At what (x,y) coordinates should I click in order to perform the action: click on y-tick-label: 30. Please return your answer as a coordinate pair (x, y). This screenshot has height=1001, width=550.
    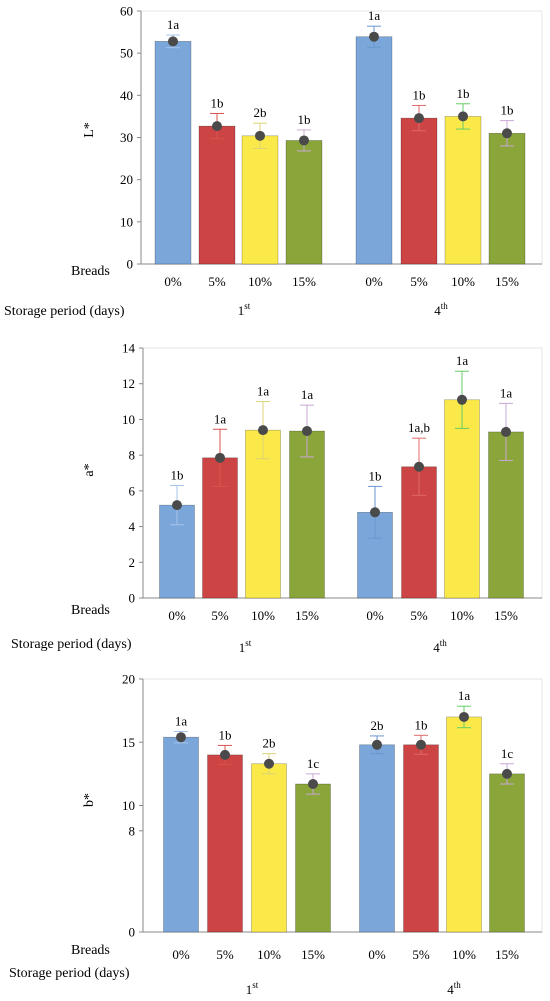
    Looking at the image, I should click on (126, 137).